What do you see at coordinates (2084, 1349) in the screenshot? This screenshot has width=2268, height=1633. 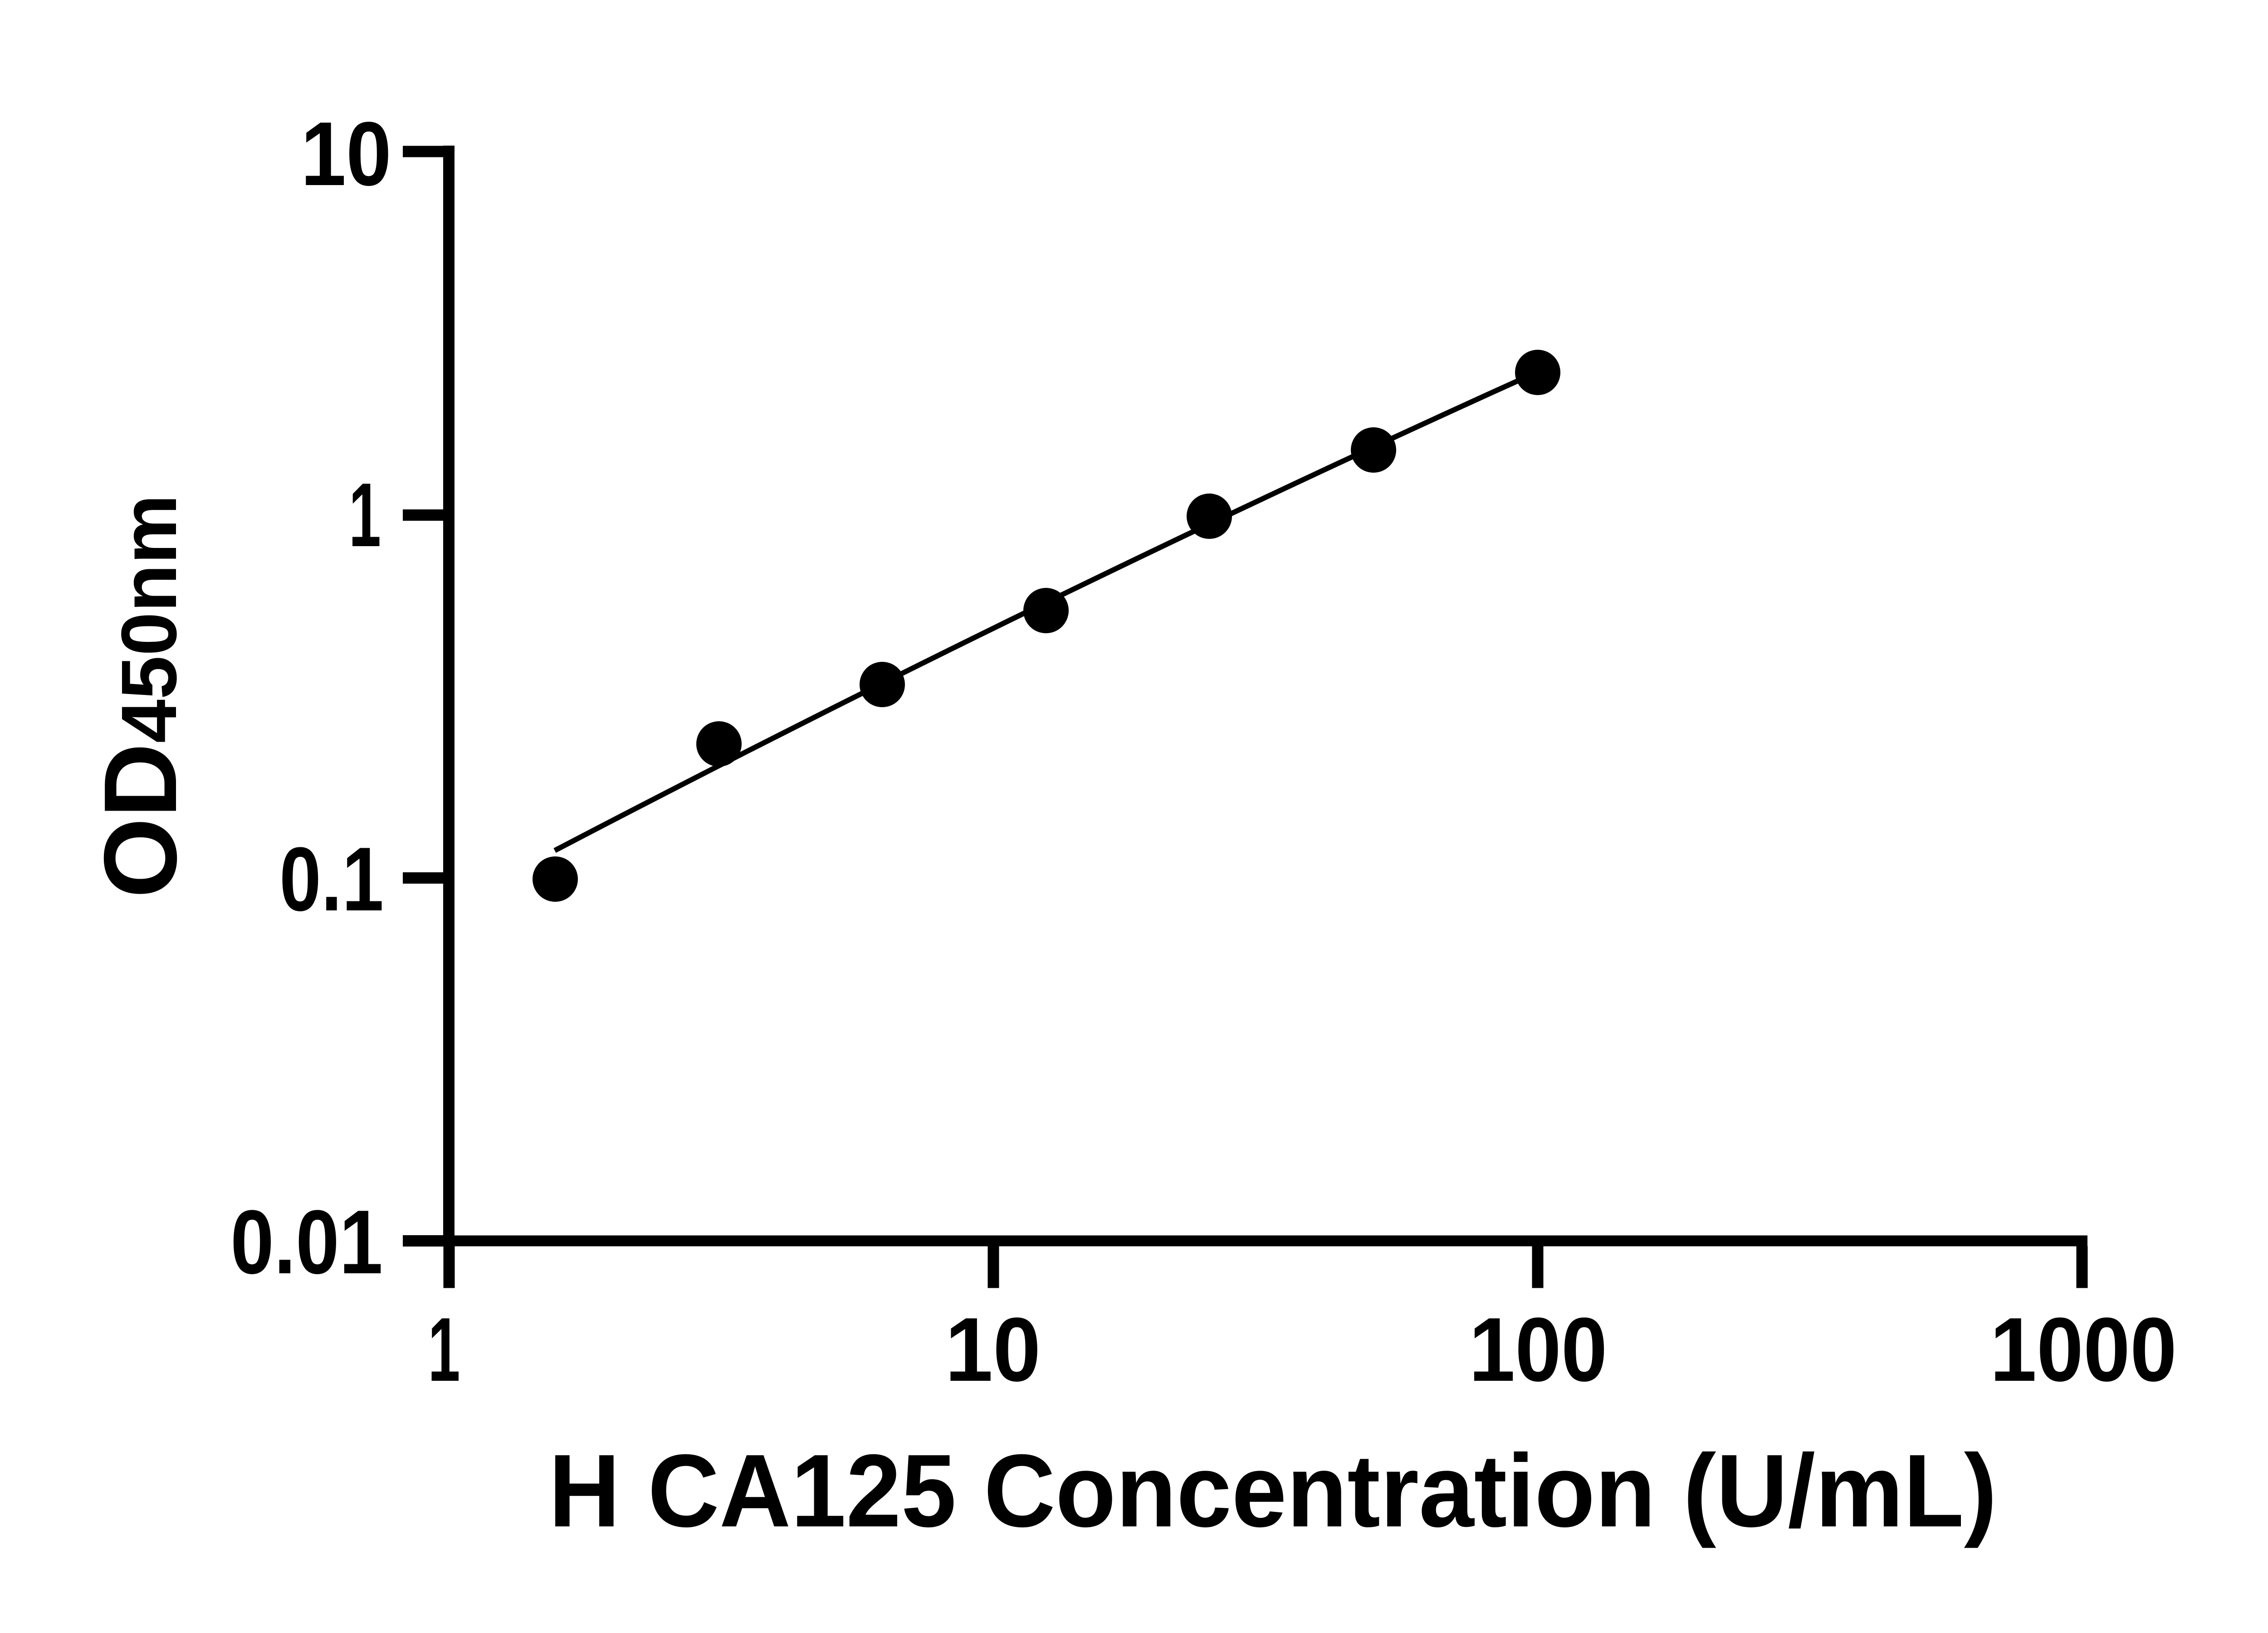 I see `svg-text: 1000` at bounding box center [2084, 1349].